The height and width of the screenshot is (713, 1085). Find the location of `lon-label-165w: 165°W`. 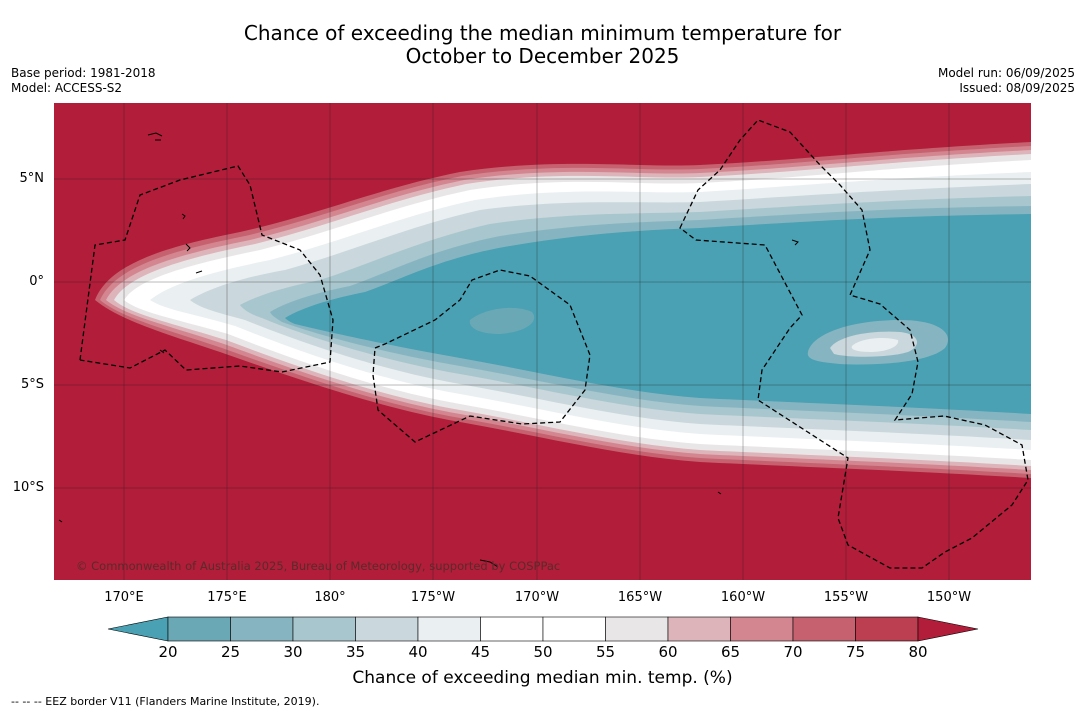

lon-label-165w: 165°W is located at coordinates (640, 597).